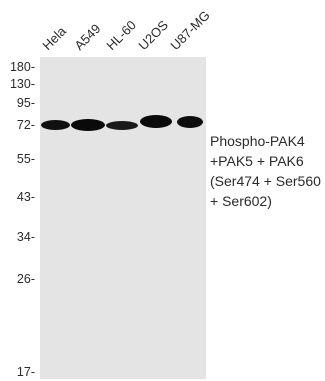 The image size is (325, 381). Describe the element at coordinates (25, 159) in the screenshot. I see `mw-marker-55: 55-` at that location.